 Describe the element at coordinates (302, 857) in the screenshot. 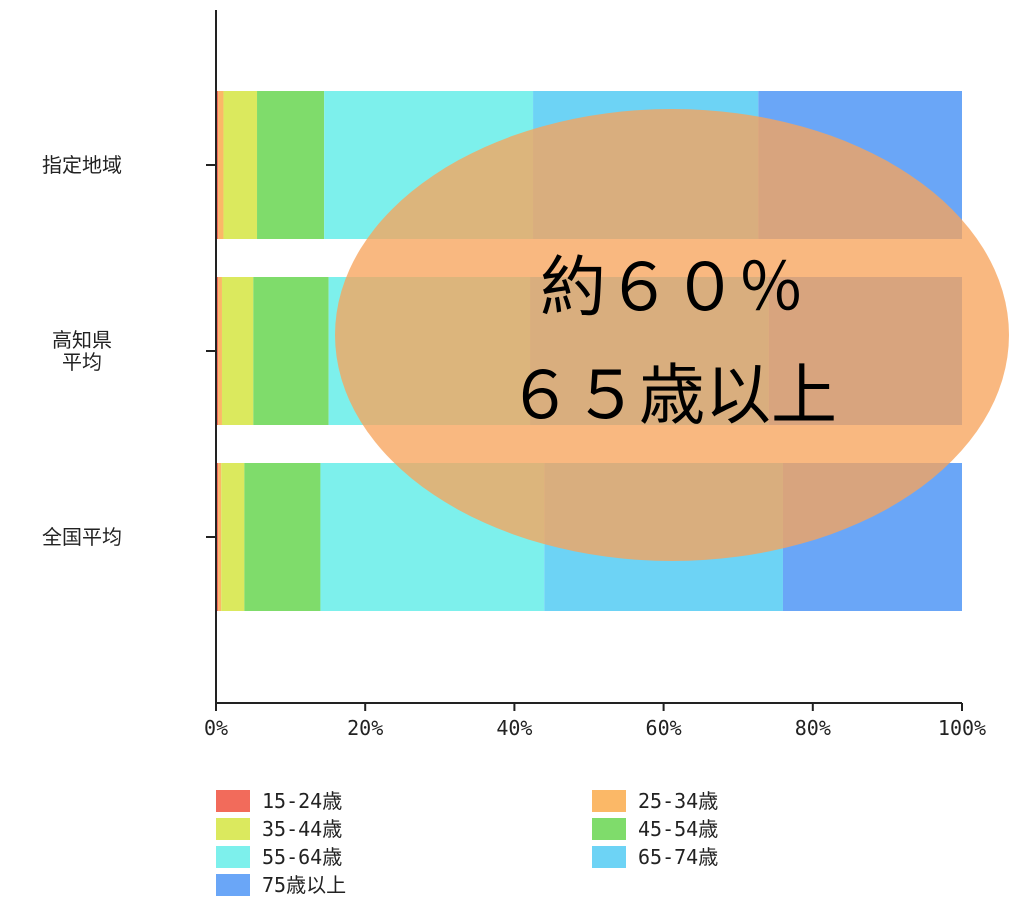

I see `legend-label: 55-64歳` at that location.